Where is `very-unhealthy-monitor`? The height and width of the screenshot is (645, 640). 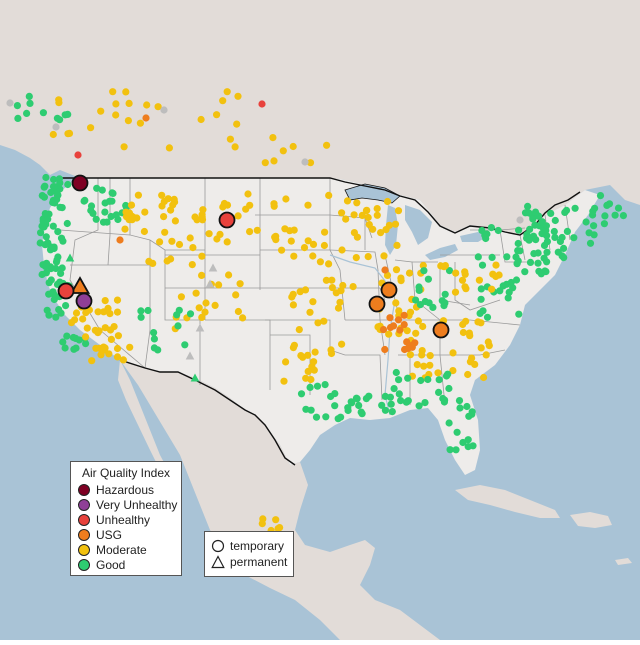 very-unhealthy-monitor is located at coordinates (84, 301).